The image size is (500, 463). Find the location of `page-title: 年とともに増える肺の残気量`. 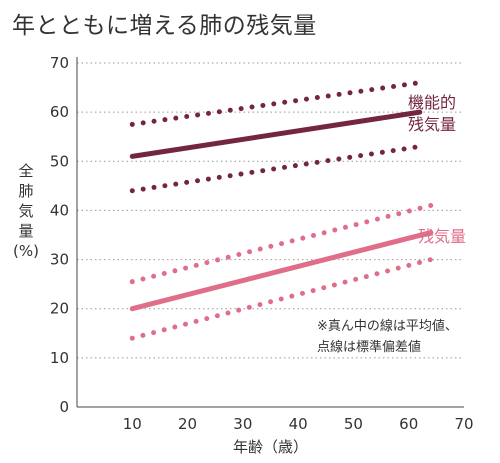

page-title: 年とともに増える肺の残気量 is located at coordinates (164, 26).